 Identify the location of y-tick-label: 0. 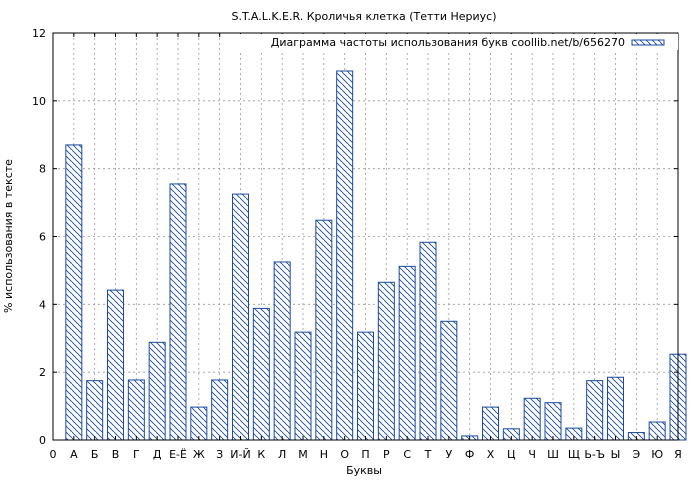
(42, 440).